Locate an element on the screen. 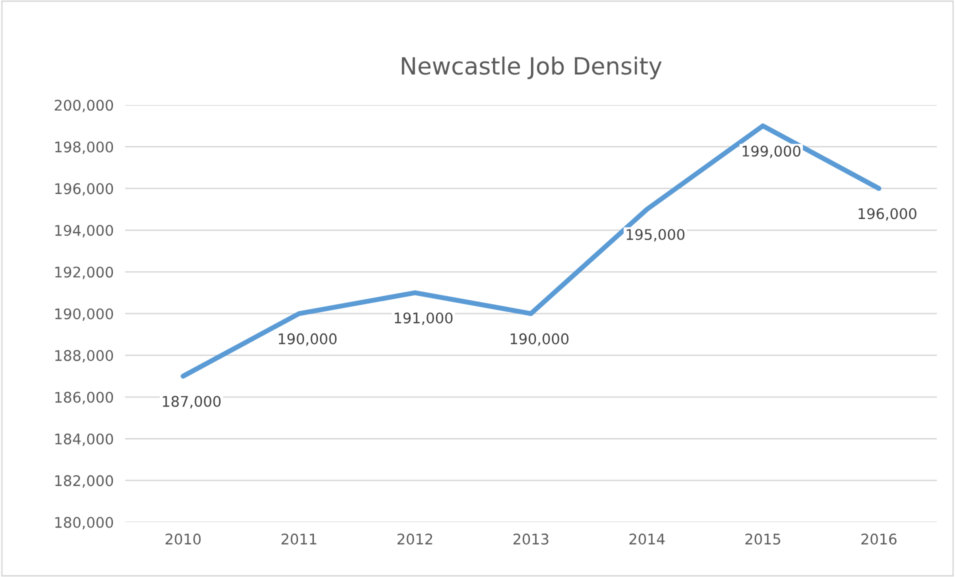  y-tick-label: 180,000 is located at coordinates (84, 523).